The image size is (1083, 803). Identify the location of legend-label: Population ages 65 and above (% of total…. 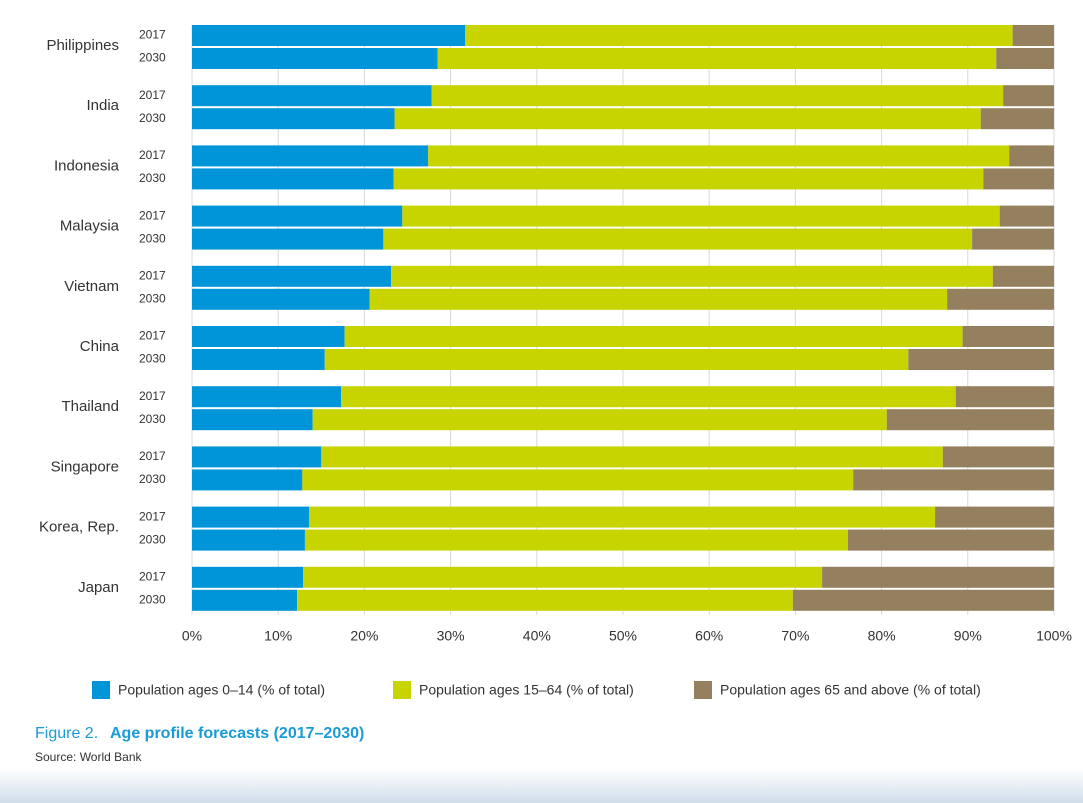
(850, 690).